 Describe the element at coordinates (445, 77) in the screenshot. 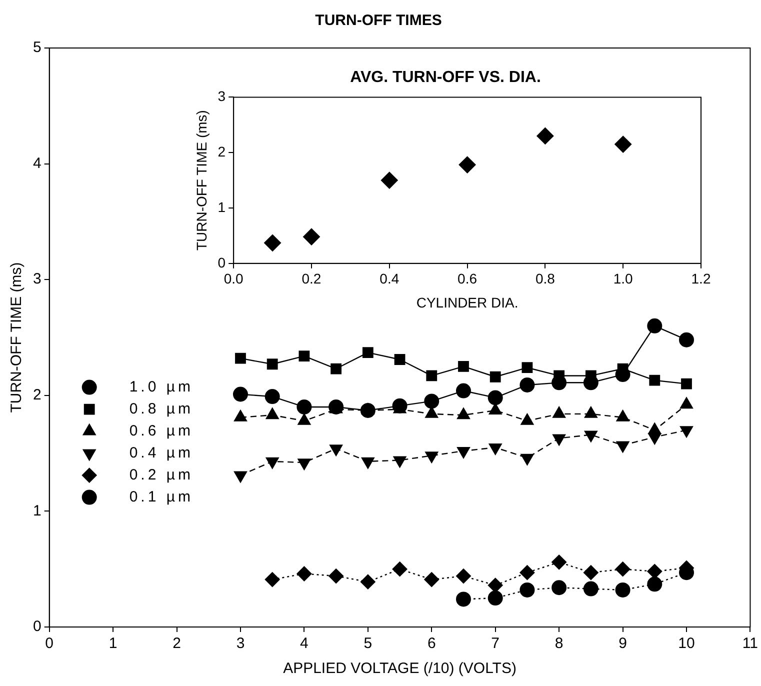

I see `chart-title: AVG. TURN-OFF VS. DIA.` at that location.